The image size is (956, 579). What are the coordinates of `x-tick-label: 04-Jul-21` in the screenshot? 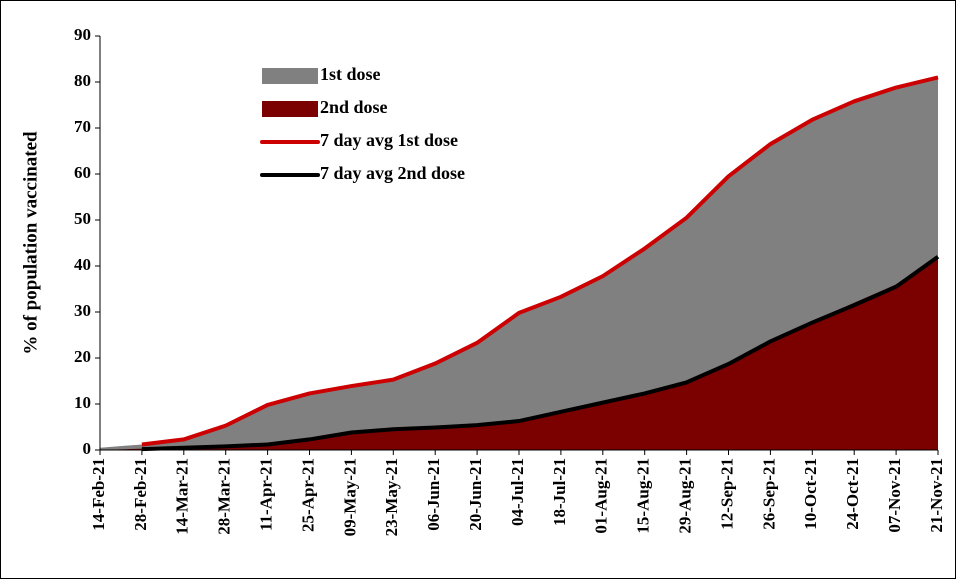 It's located at (517, 492).